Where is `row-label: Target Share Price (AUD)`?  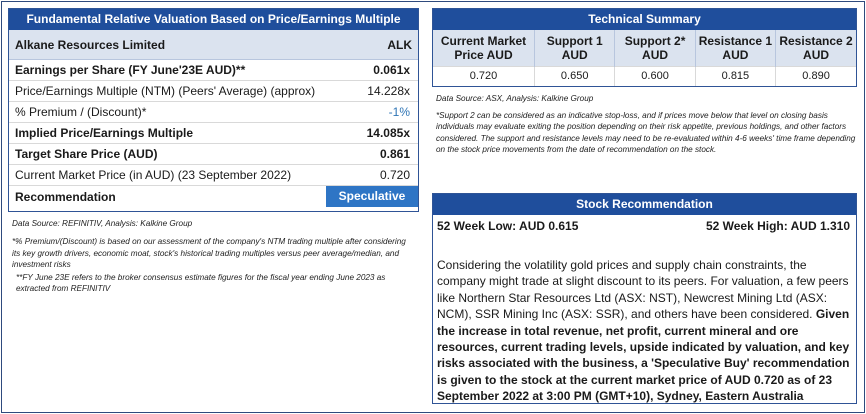 row-label: Target Share Price (AUD) is located at coordinates (86, 154).